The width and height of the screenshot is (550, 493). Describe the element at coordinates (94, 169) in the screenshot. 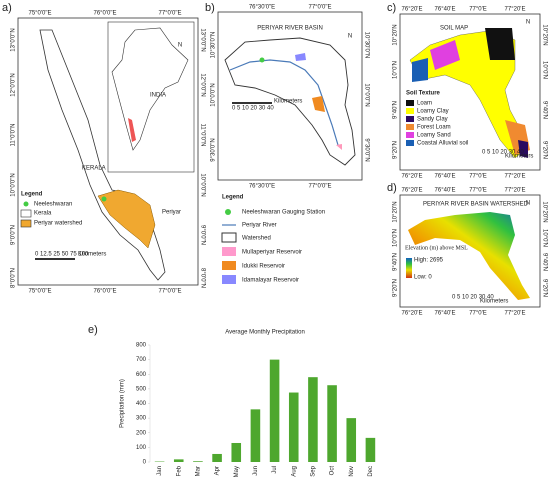

I see `place-label: KERALA` at that location.